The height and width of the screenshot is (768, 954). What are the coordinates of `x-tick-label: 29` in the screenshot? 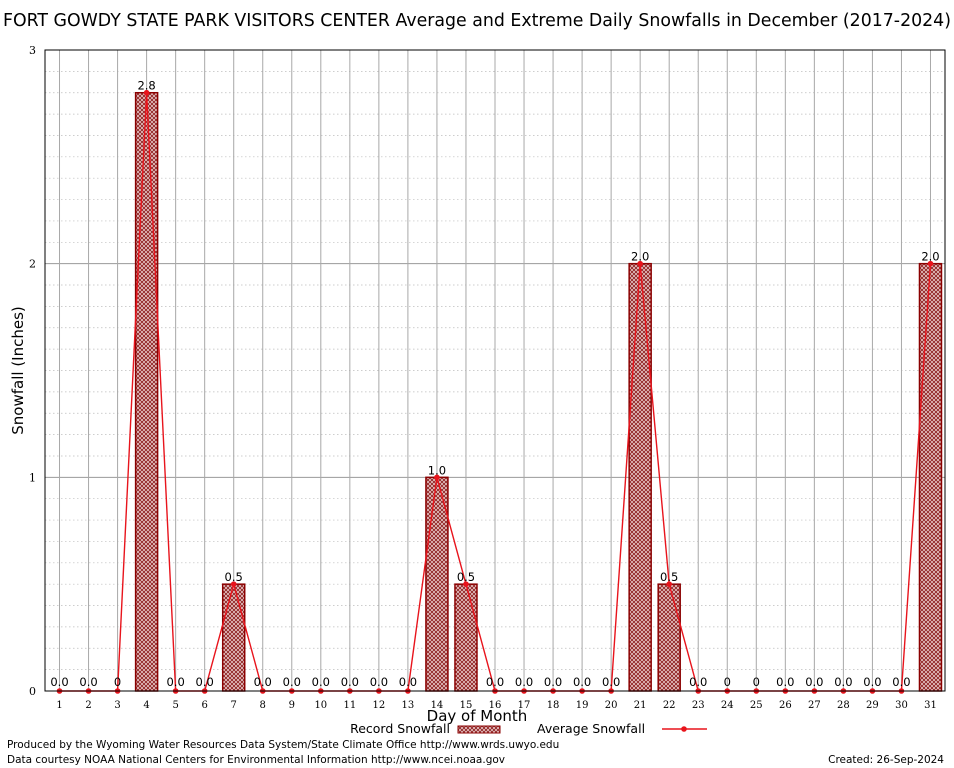 It's located at (872, 705).